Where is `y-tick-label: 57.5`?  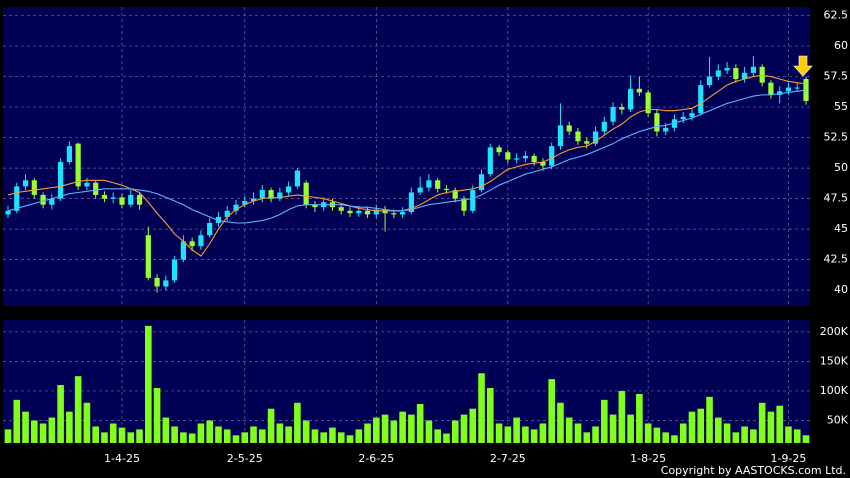 y-tick-label: 57.5 is located at coordinates (836, 76).